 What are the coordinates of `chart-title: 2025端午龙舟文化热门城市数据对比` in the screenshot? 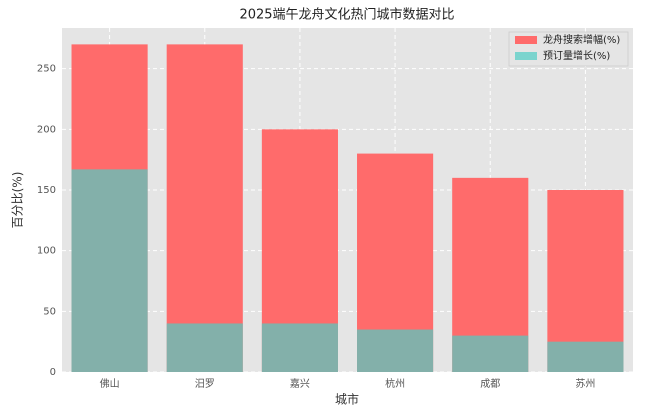 It's located at (346, 15).